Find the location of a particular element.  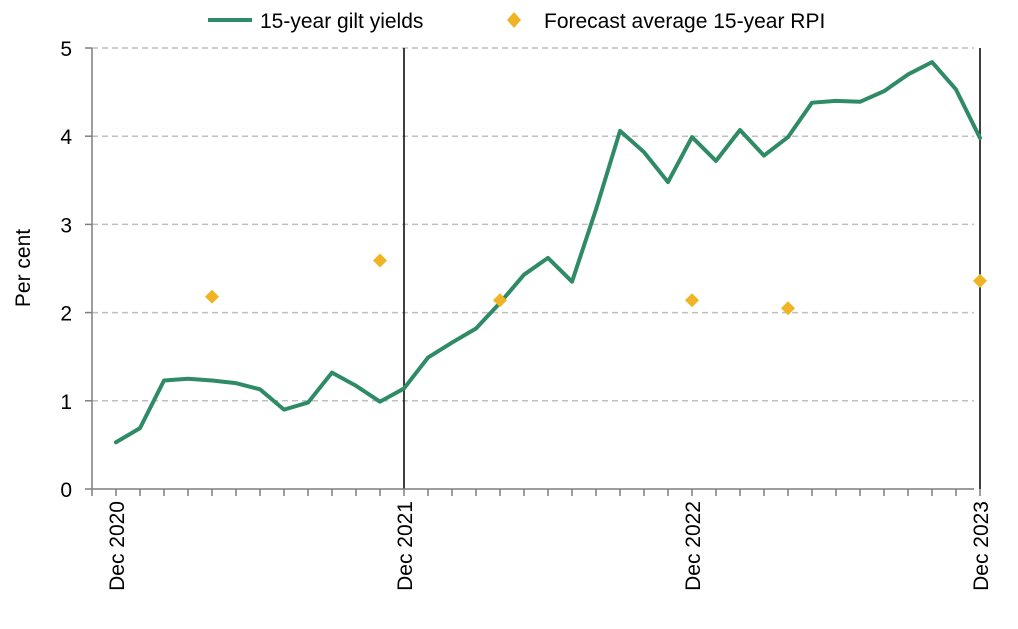

x-ticks: Dec 2020 Dec 2021 Dec 2022 Dec 2023 is located at coordinates (542, 540).